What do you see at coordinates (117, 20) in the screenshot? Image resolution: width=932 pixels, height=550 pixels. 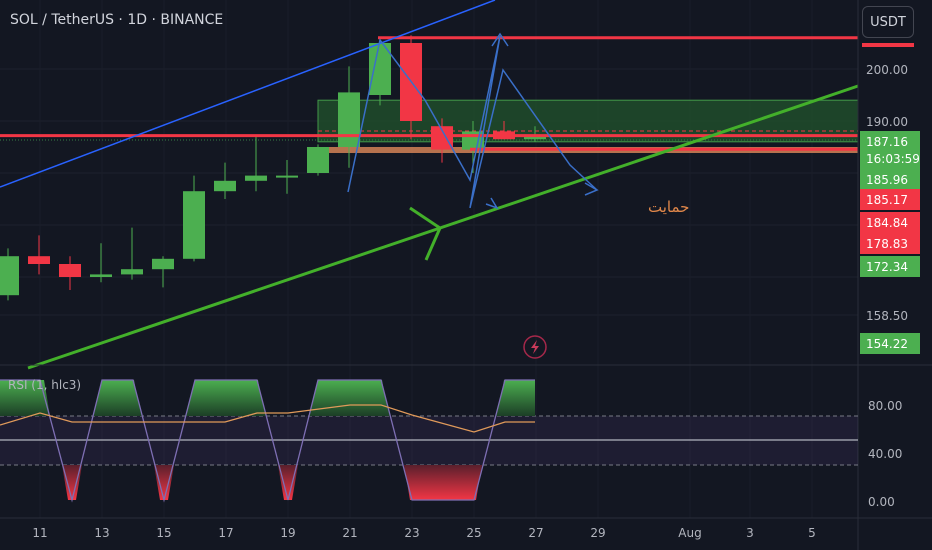 I see `symbol-title: SOL / TetherUS · 1D · BINANCE` at bounding box center [117, 20].